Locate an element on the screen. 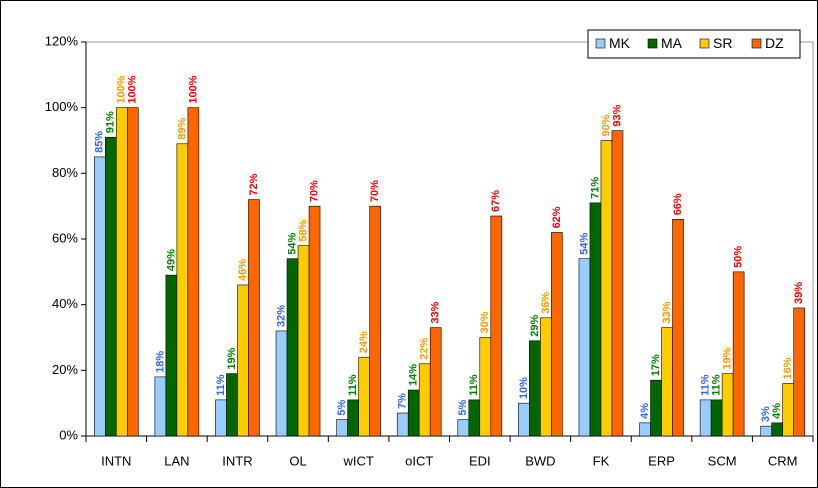 The width and height of the screenshot is (818, 488). value-label: 3% is located at coordinates (766, 414).